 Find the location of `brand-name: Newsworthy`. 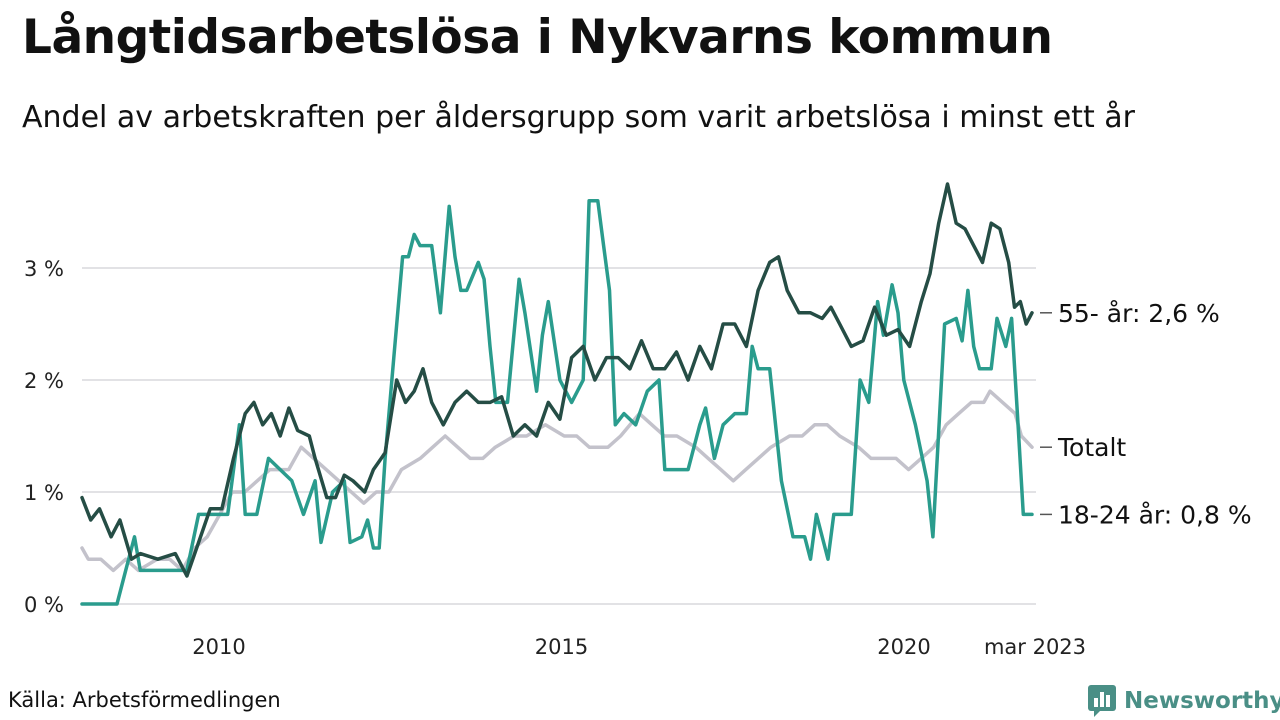

brand-name: Newsworthy is located at coordinates (1202, 701).